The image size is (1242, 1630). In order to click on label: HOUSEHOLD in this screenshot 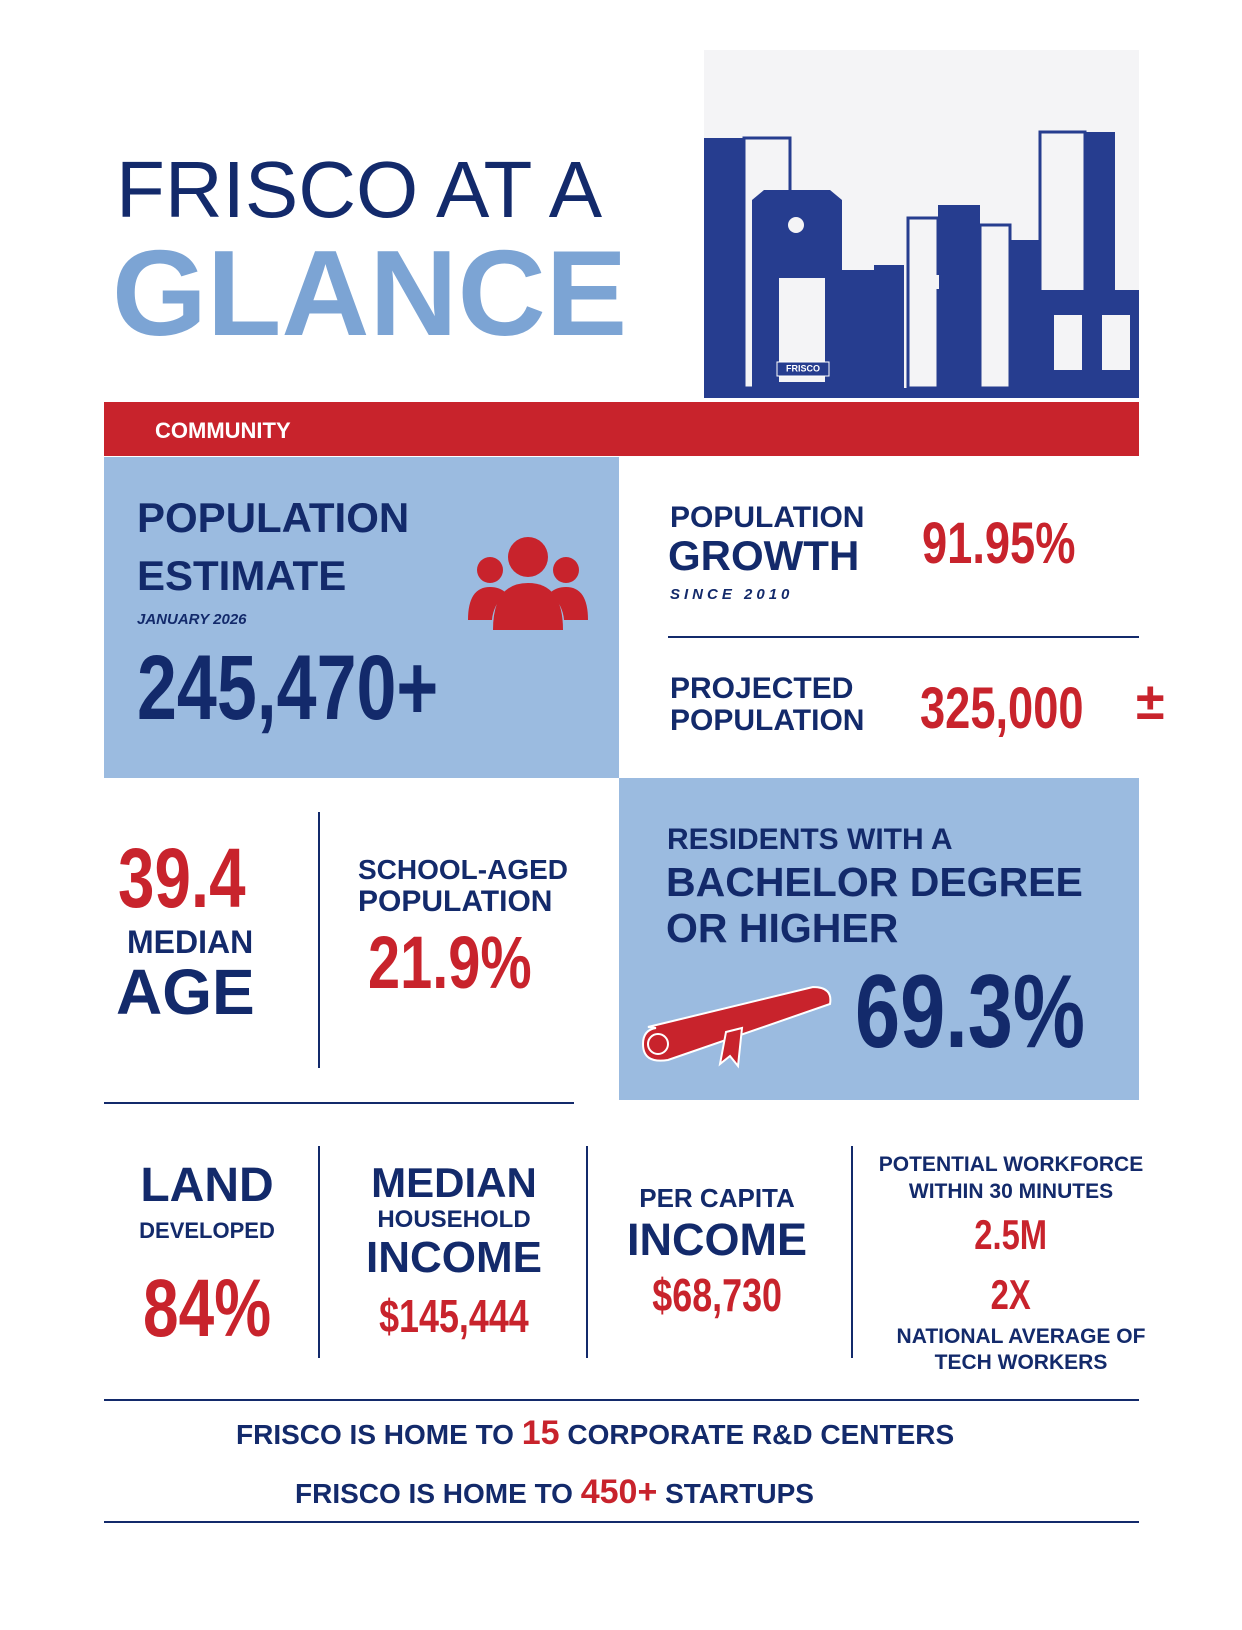, I will do `click(454, 1219)`.